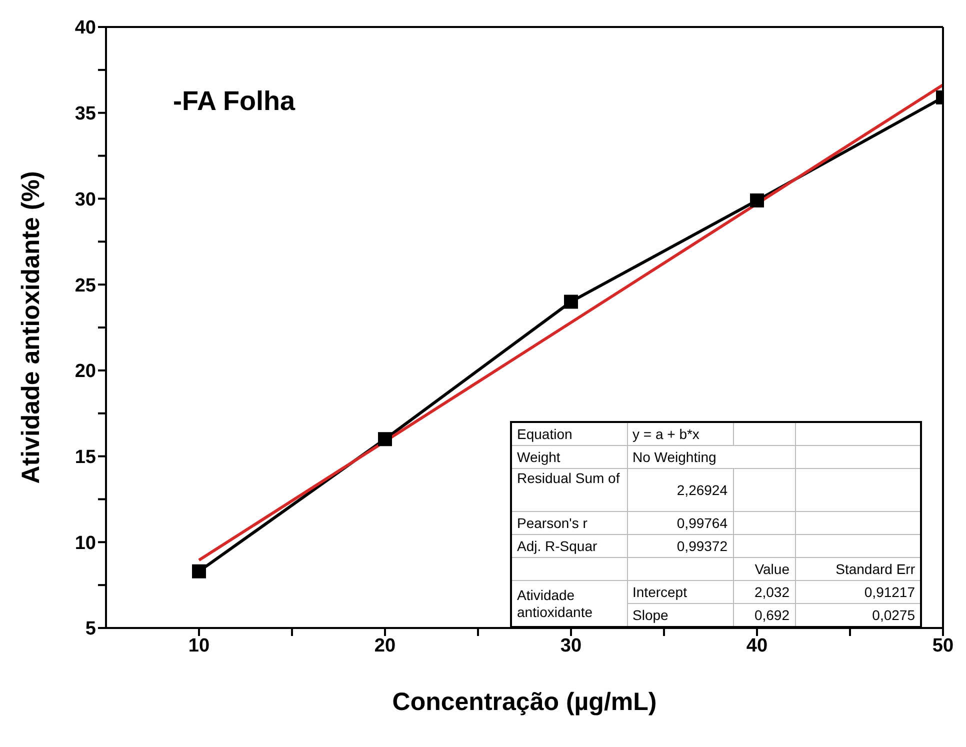 Image resolution: width=966 pixels, height=747 pixels. I want to click on annotation: 0,692, so click(764, 615).